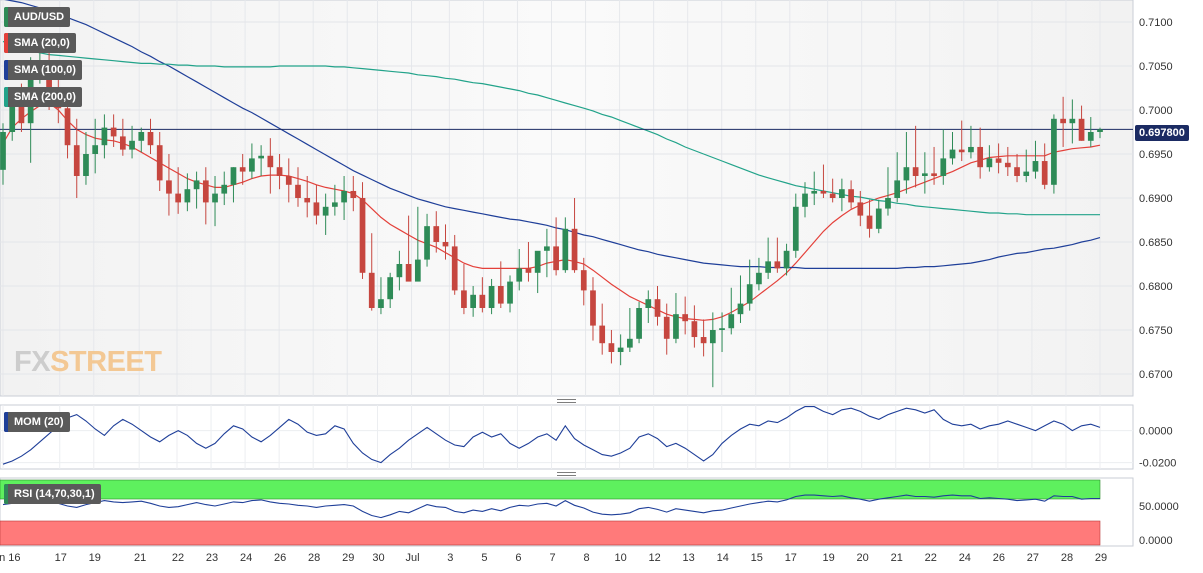 This screenshot has width=1203, height=573. I want to click on legend-rsi: RSI (14,70,30,1), so click(52, 494).